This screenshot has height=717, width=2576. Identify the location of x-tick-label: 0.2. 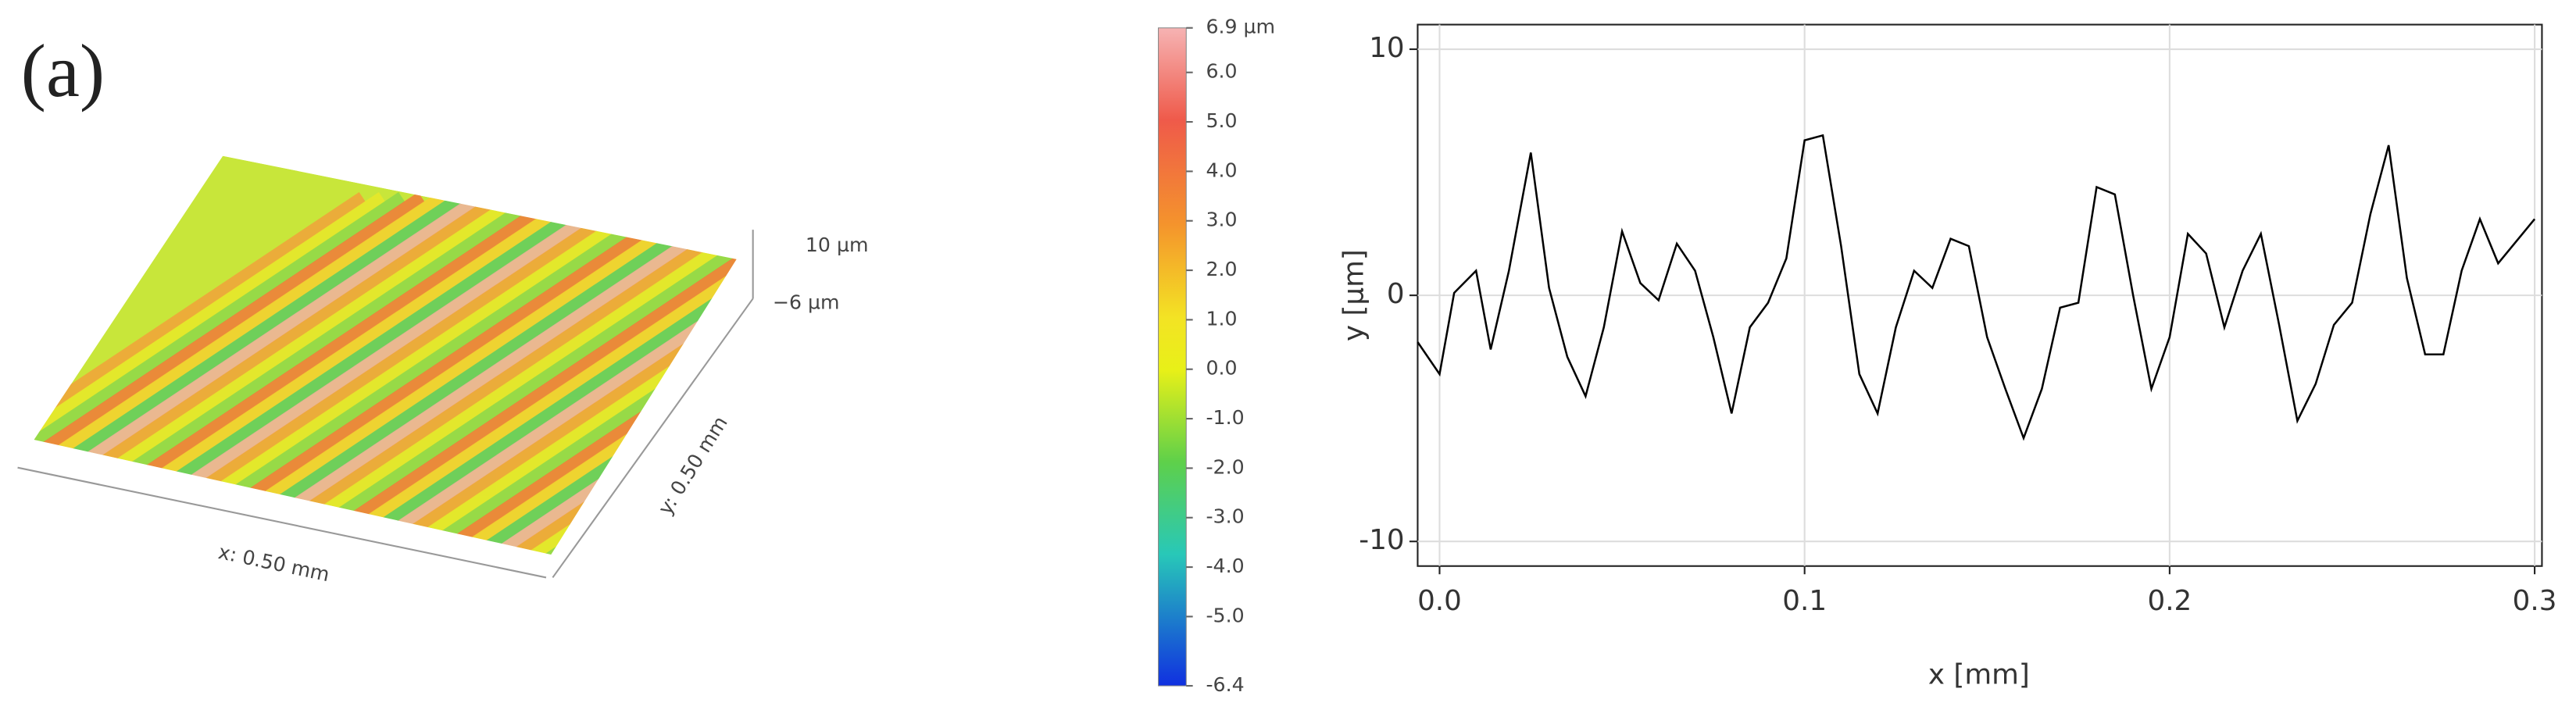
(2170, 601).